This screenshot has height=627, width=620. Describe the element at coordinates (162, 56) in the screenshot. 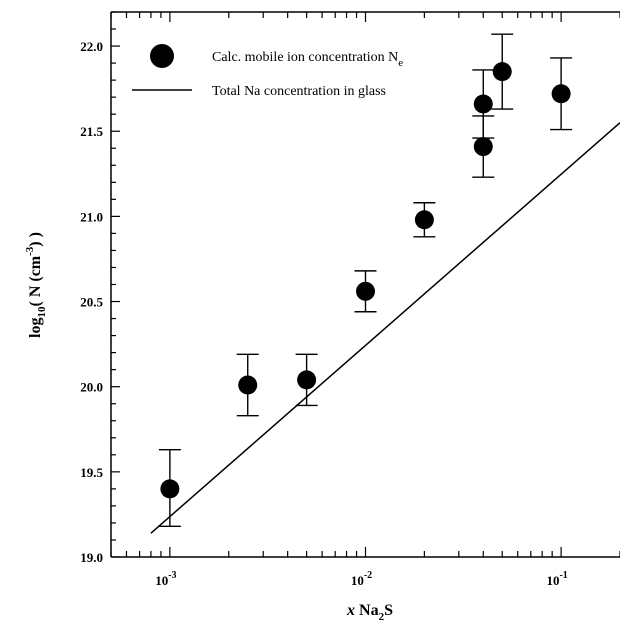

I see `legend-marker-circle` at that location.